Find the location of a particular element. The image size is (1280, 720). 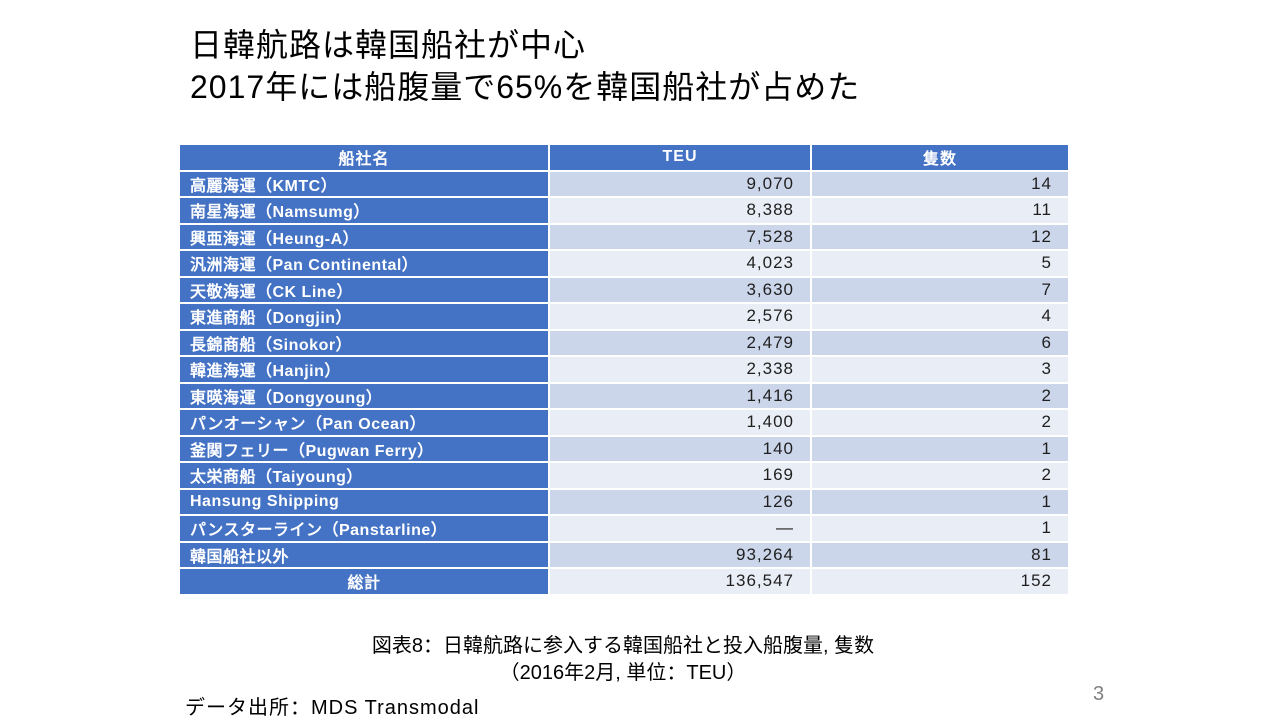

table-header: 船社名 TEU 隻数 is located at coordinates (624, 157).